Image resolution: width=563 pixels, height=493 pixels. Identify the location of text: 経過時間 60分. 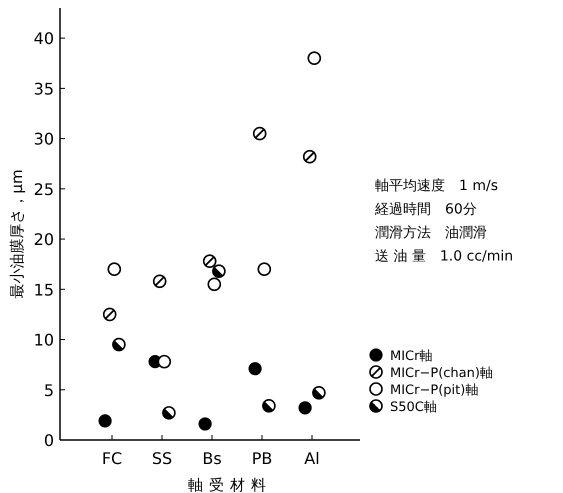
(425, 210).